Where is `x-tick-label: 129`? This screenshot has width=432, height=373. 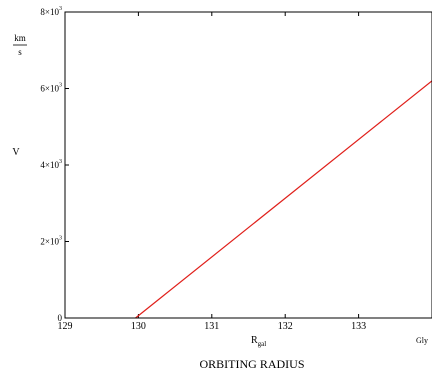
x-tick-label: 129 is located at coordinates (65, 326).